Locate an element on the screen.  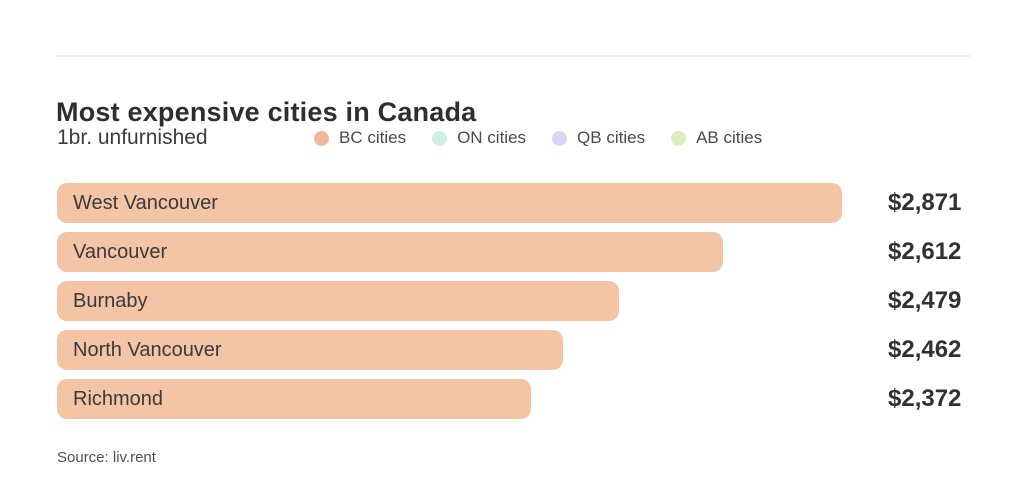
legend-label: ON cities is located at coordinates (492, 137).